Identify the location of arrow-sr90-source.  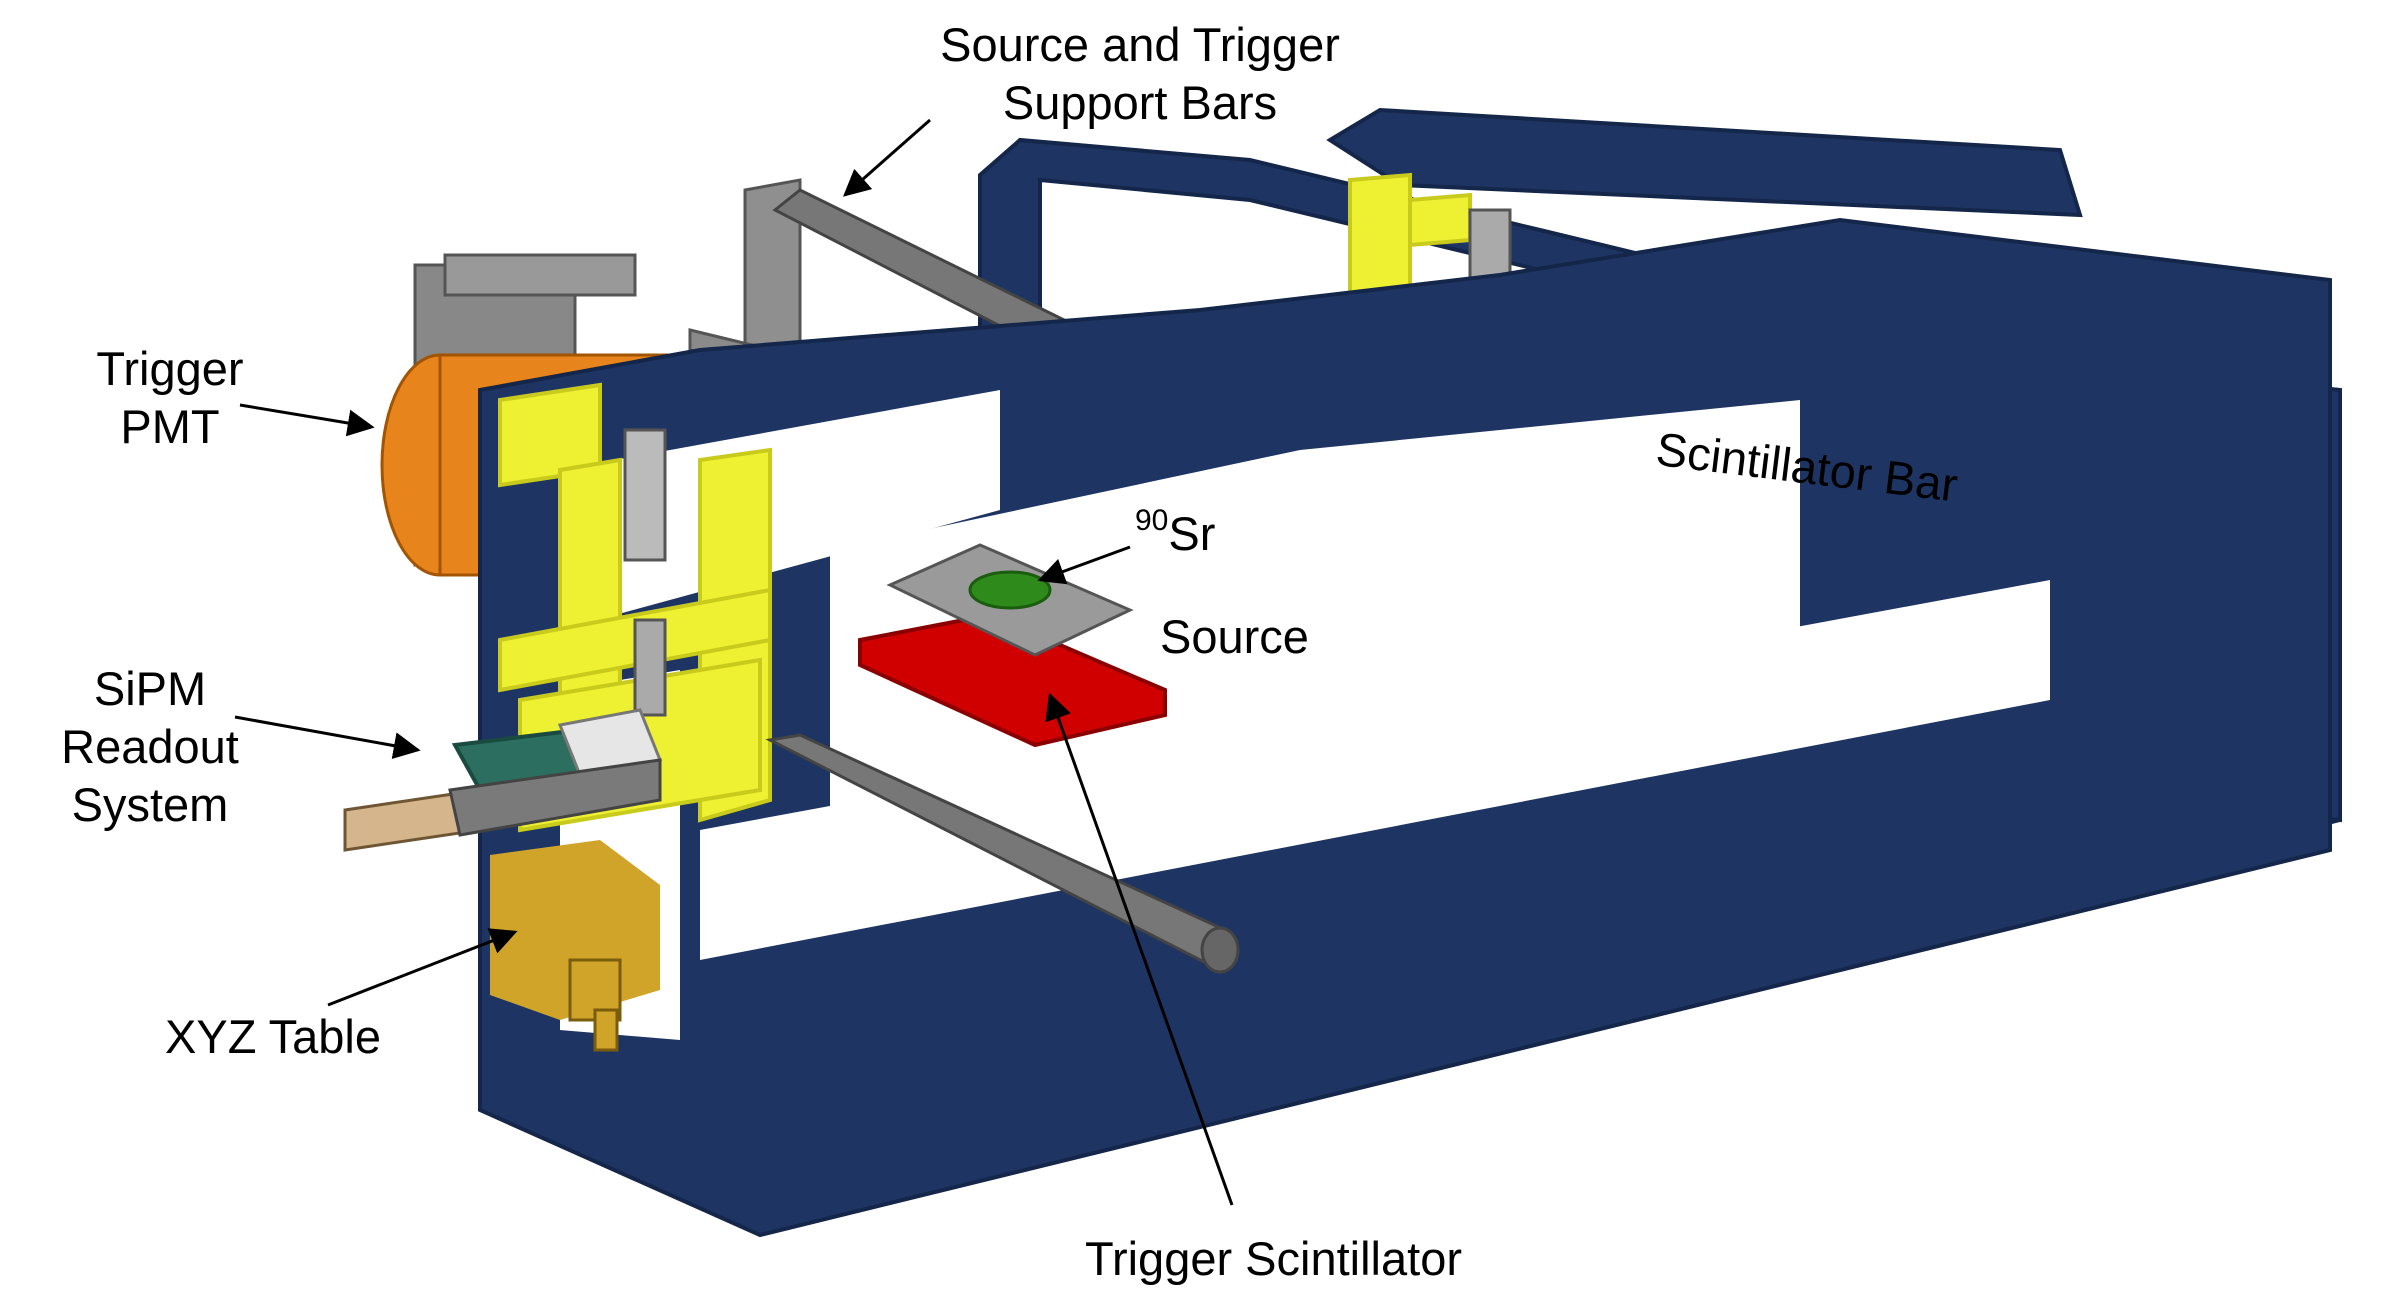
(1084, 565).